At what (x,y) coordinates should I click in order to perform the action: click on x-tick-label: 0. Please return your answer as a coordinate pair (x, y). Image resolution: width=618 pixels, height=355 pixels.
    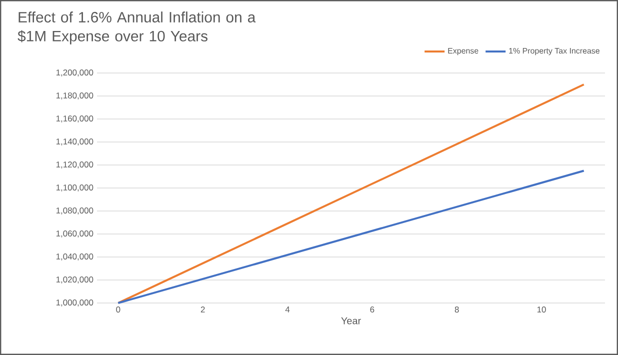
    Looking at the image, I should click on (118, 309).